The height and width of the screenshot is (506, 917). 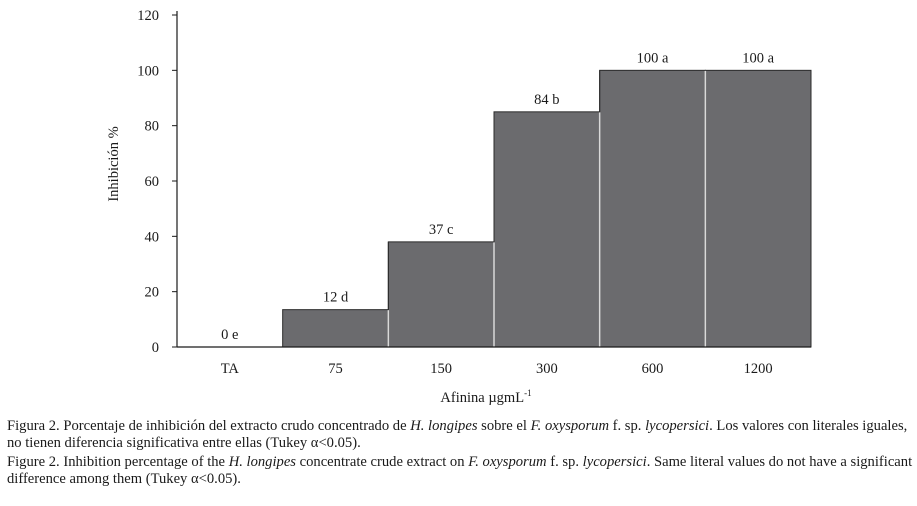 I want to click on y-ticks-group: 0 20 40 60 80 100 120, so click(x=157, y=182).